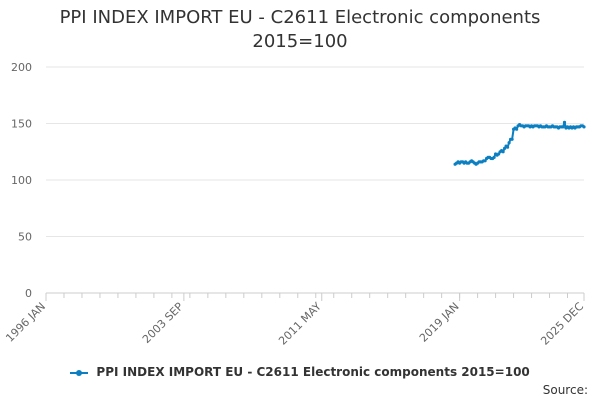 The height and width of the screenshot is (400, 600). Describe the element at coordinates (25, 322) in the screenshot. I see `x-tick-label: 1996 JAN` at that location.